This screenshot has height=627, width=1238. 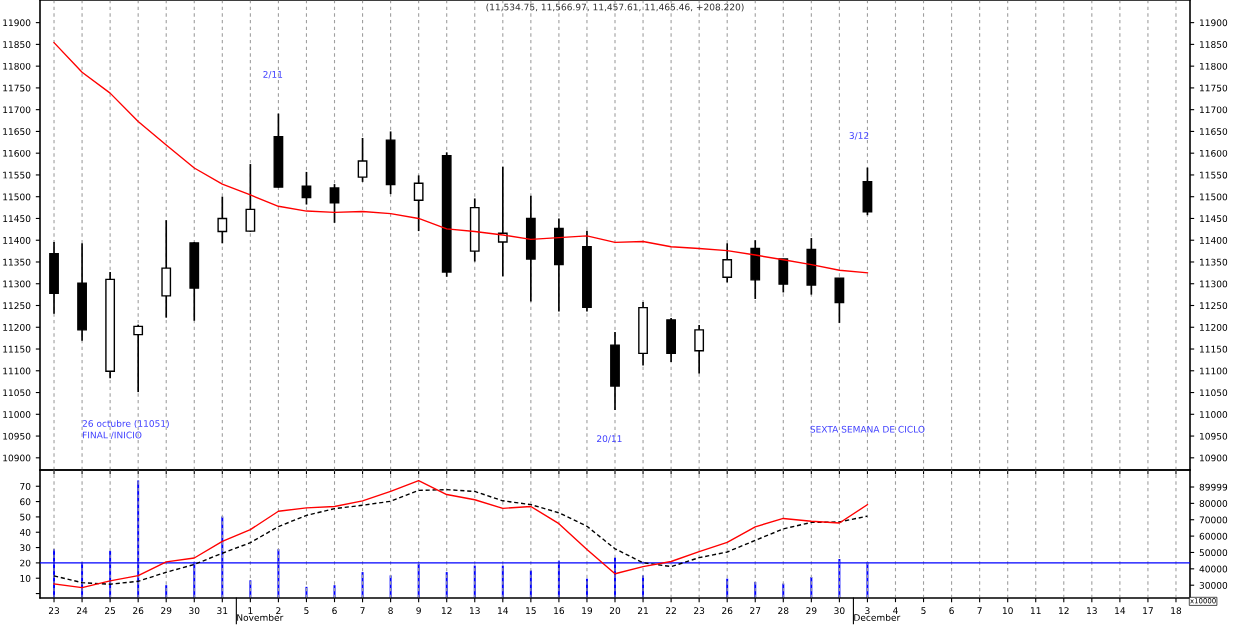 What do you see at coordinates (25, 563) in the screenshot?
I see `y-tick-label: 20` at bounding box center [25, 563].